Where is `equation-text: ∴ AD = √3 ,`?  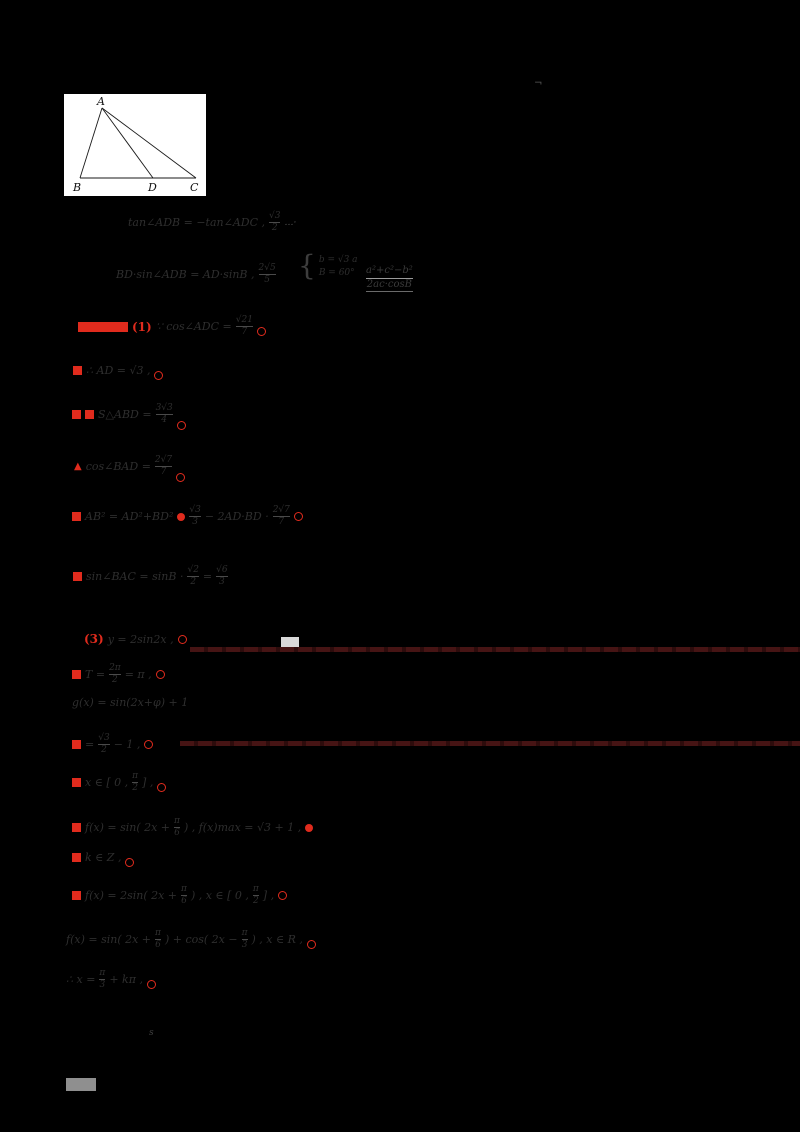 equation-text: ∴ AD = √3 , is located at coordinates (118, 370).